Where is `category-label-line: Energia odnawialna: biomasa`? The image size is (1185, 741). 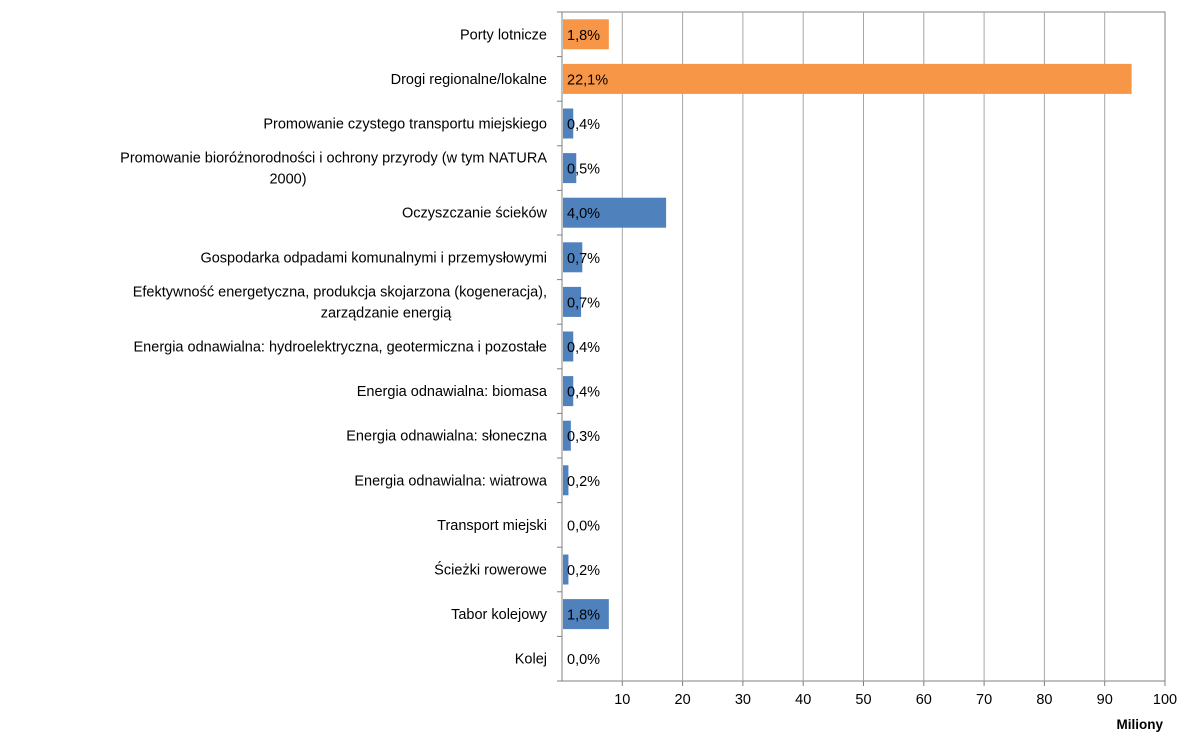
category-label-line: Energia odnawialna: biomasa is located at coordinates (452, 392).